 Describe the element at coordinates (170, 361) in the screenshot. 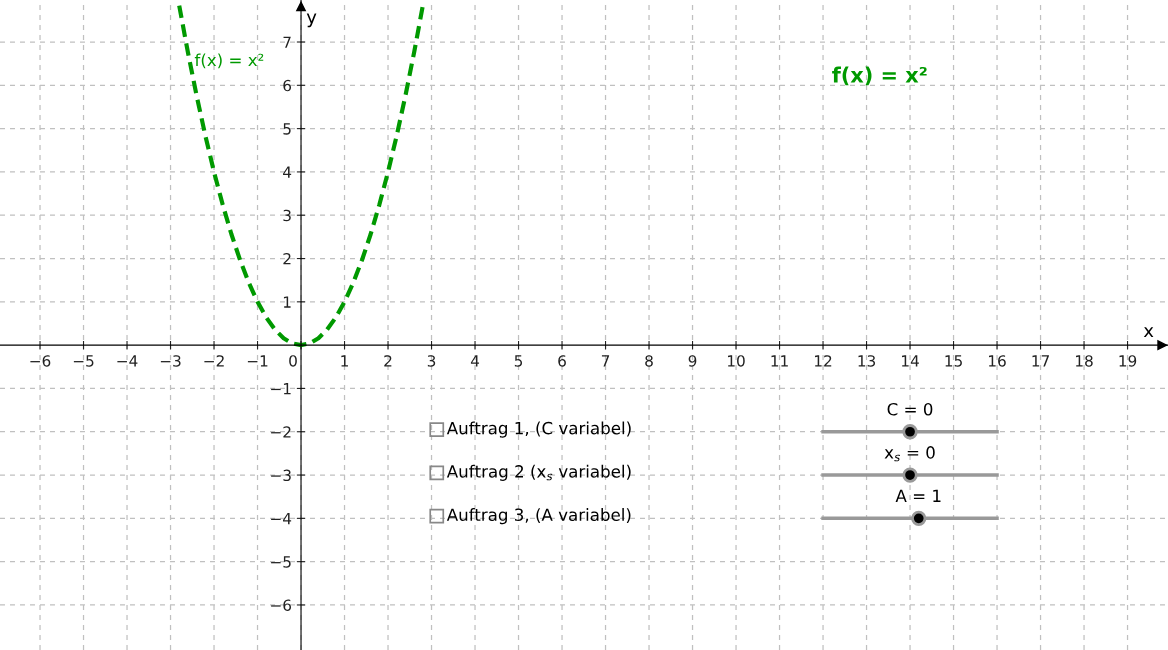

I see `x-tick-label: −3` at that location.